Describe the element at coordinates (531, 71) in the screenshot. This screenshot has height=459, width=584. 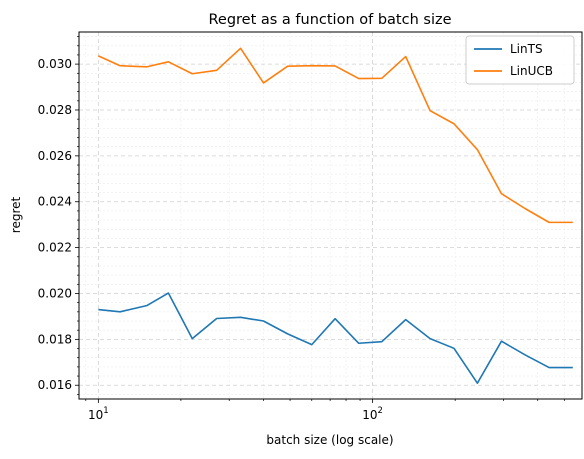
I see `legend-label-linucb: LinUCB` at that location.